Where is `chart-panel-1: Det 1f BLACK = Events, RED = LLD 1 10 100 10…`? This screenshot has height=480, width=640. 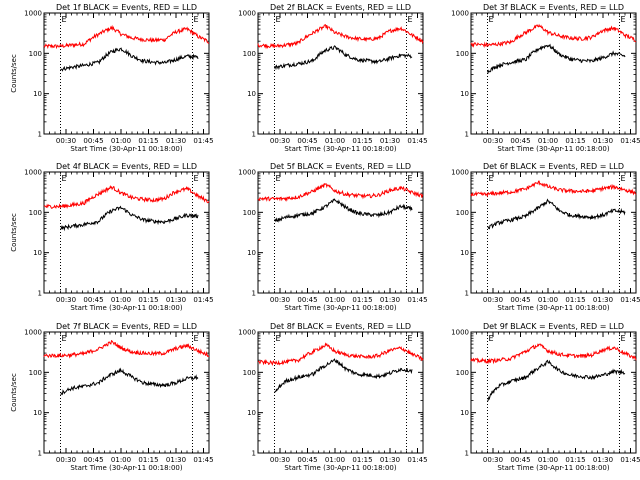
chart-panel-1: Det 1f BLACK = Events, RED = LLD 1 10 100 10… is located at coordinates (112, 78).